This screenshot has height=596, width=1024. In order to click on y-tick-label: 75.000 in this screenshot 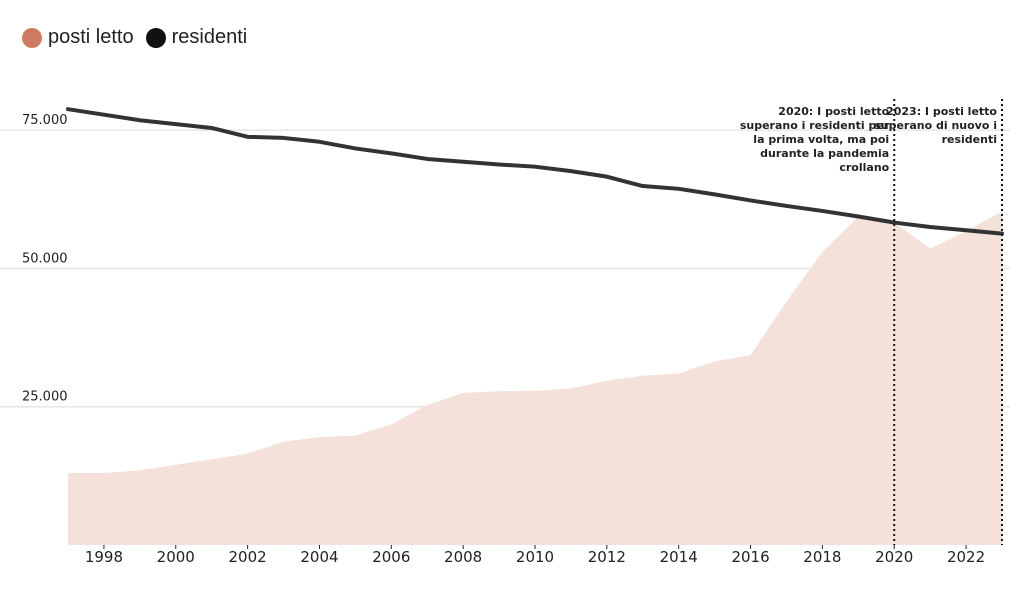, I will do `click(45, 120)`.